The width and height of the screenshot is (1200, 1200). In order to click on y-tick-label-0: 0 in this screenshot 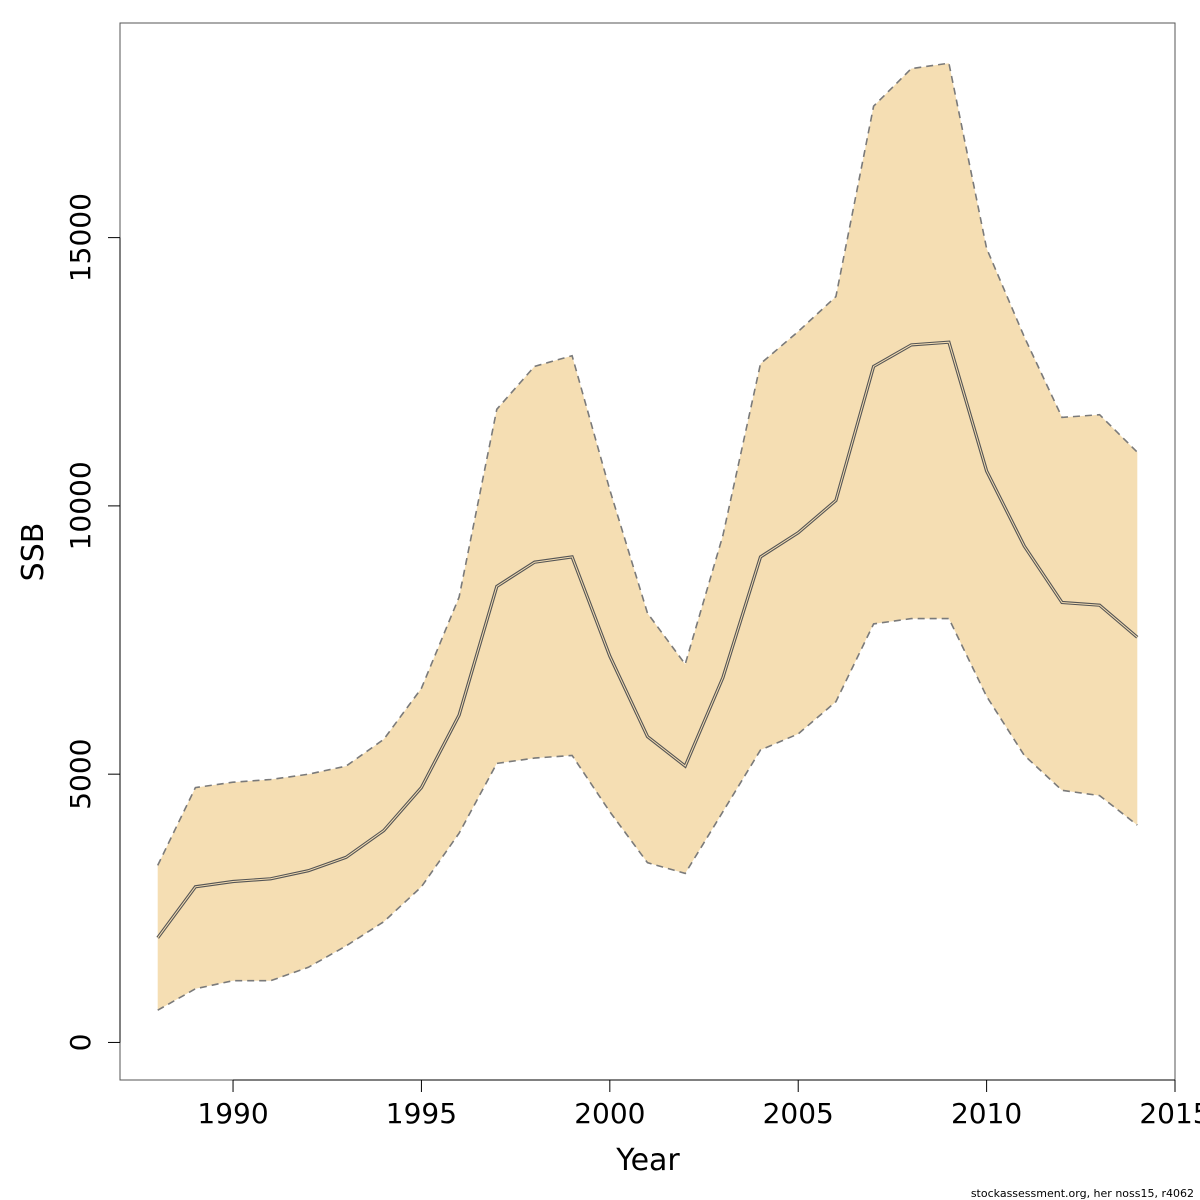, I will do `click(80, 1043)`.